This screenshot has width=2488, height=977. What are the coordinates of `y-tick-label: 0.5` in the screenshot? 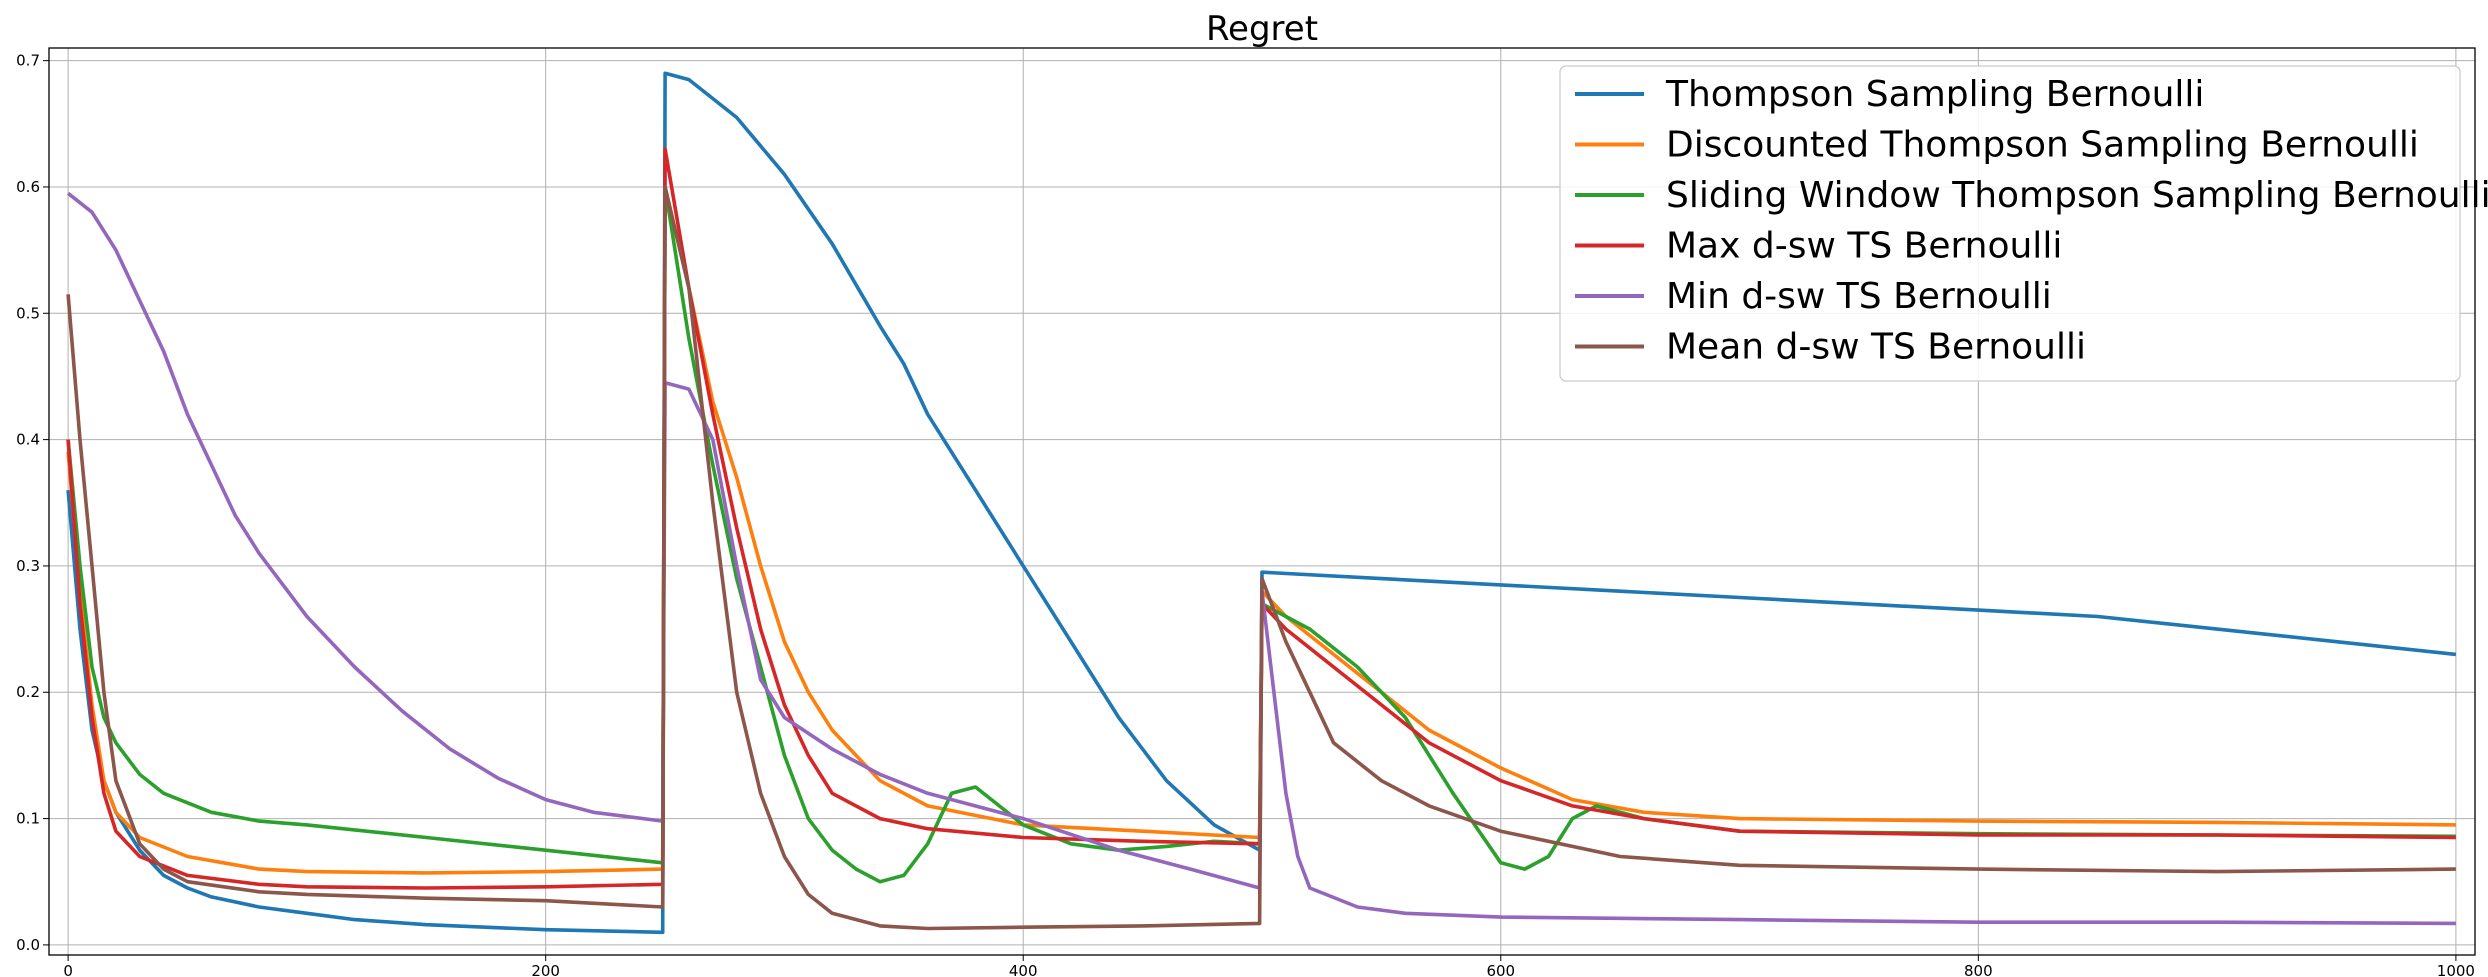 It's located at (28, 313).